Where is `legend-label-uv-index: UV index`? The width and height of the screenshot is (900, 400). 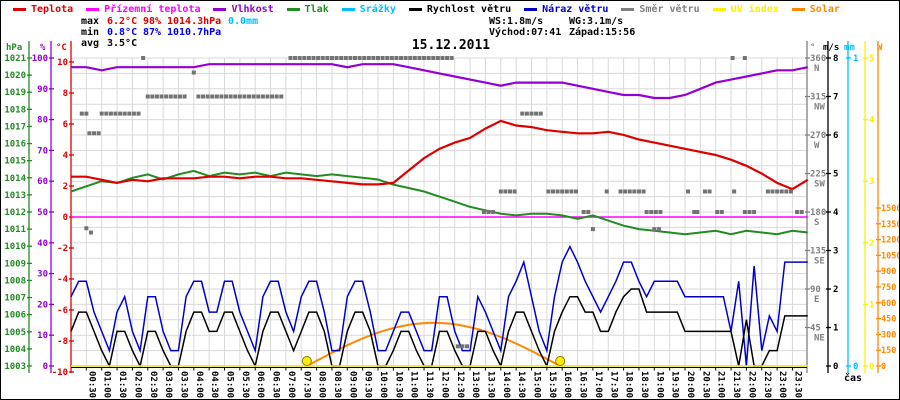 legend-label-uv-index: UV index is located at coordinates (754, 9).